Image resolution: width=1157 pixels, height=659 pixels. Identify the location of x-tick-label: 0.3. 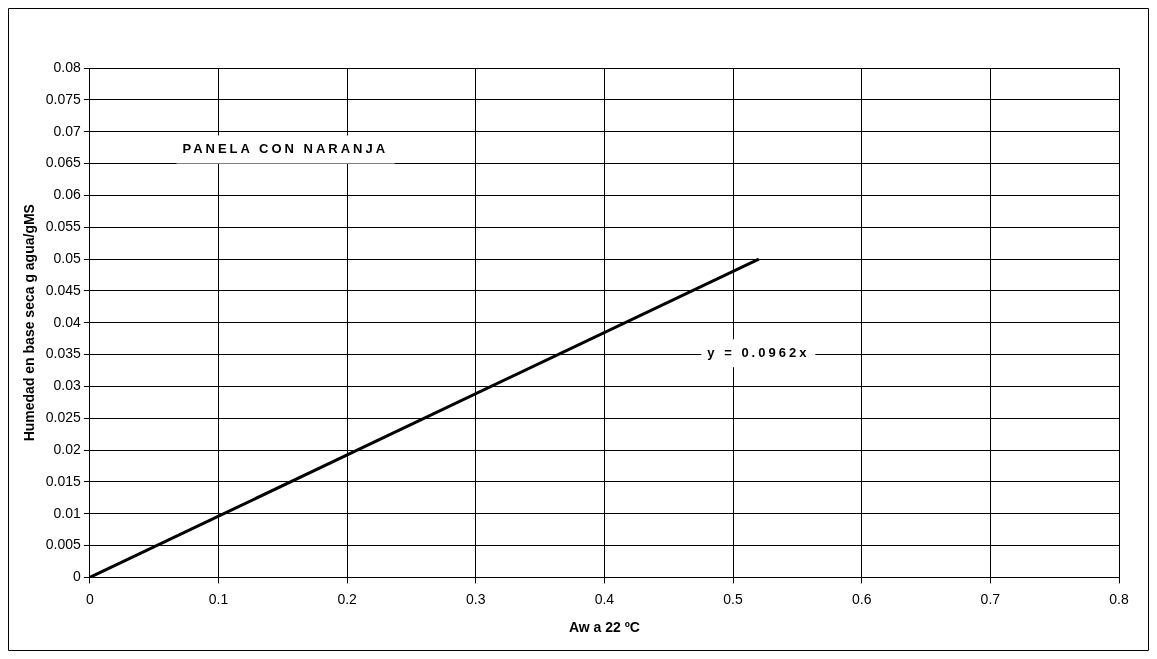
(476, 598).